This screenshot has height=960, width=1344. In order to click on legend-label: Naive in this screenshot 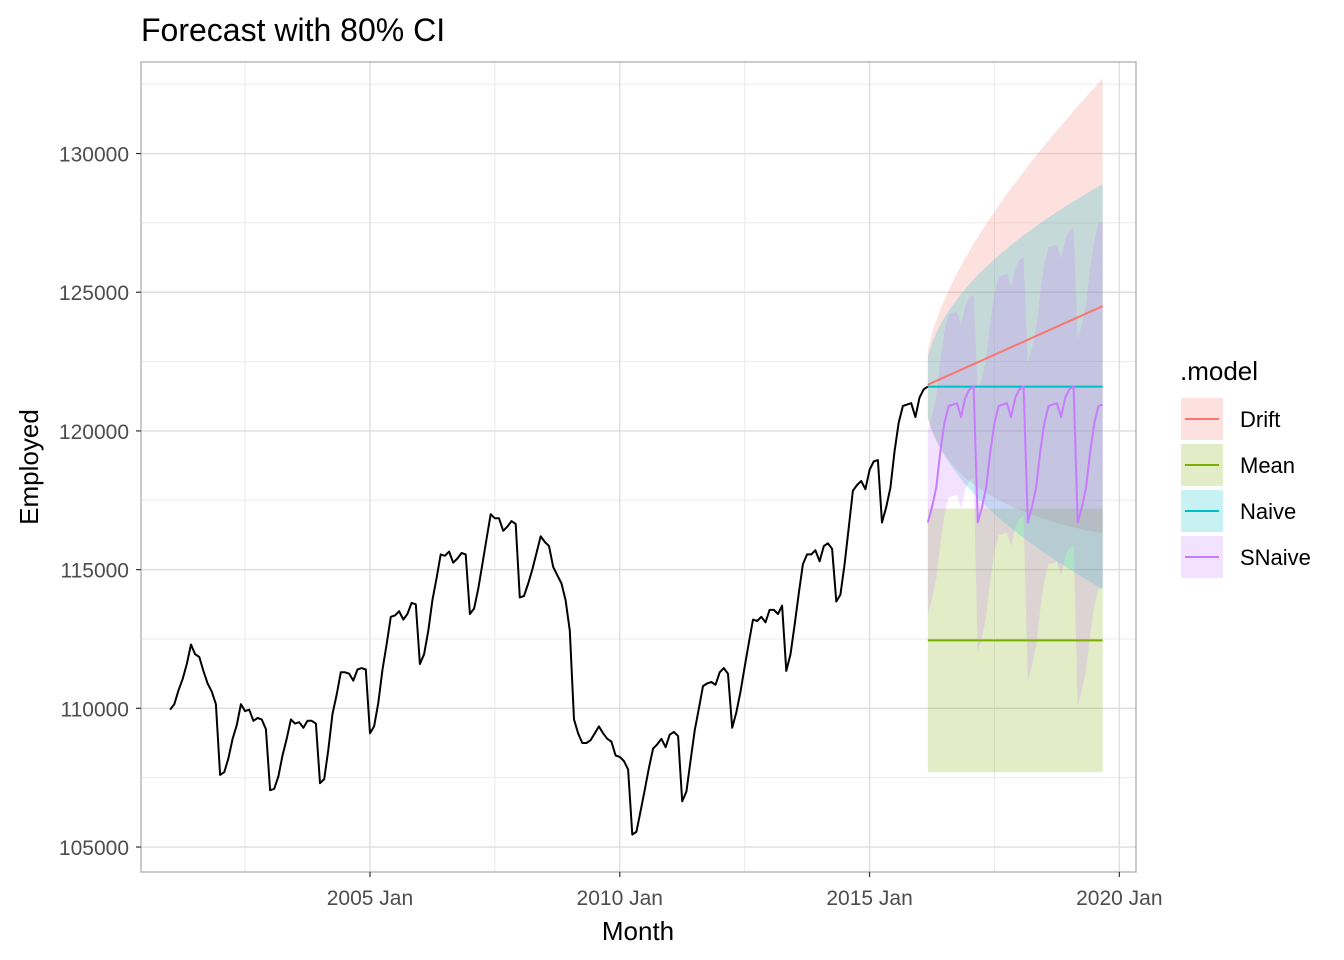, I will do `click(1268, 511)`.